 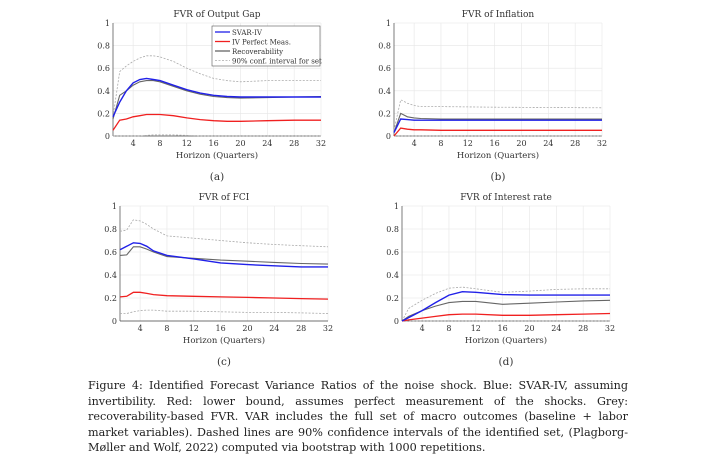 I want to click on chart-title: FVR of Inflation, so click(x=498, y=15).